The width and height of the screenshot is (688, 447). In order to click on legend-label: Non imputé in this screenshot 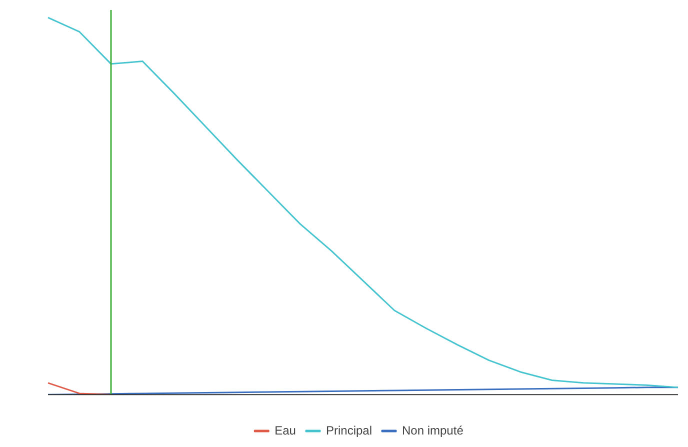, I will do `click(433, 430)`.